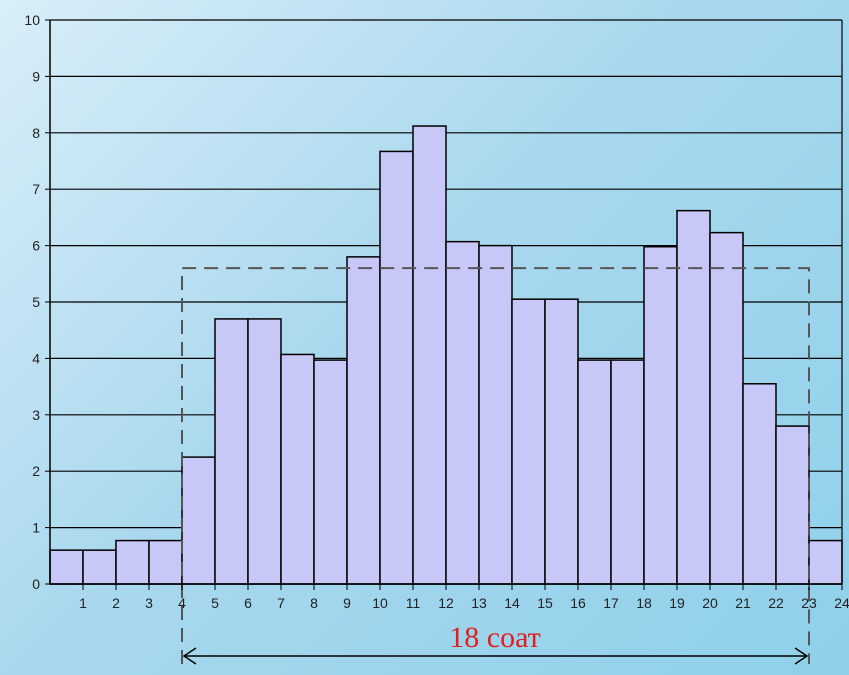 The width and height of the screenshot is (849, 675). What do you see at coordinates (36, 133) in the screenshot?
I see `y-tick-8: 8` at bounding box center [36, 133].